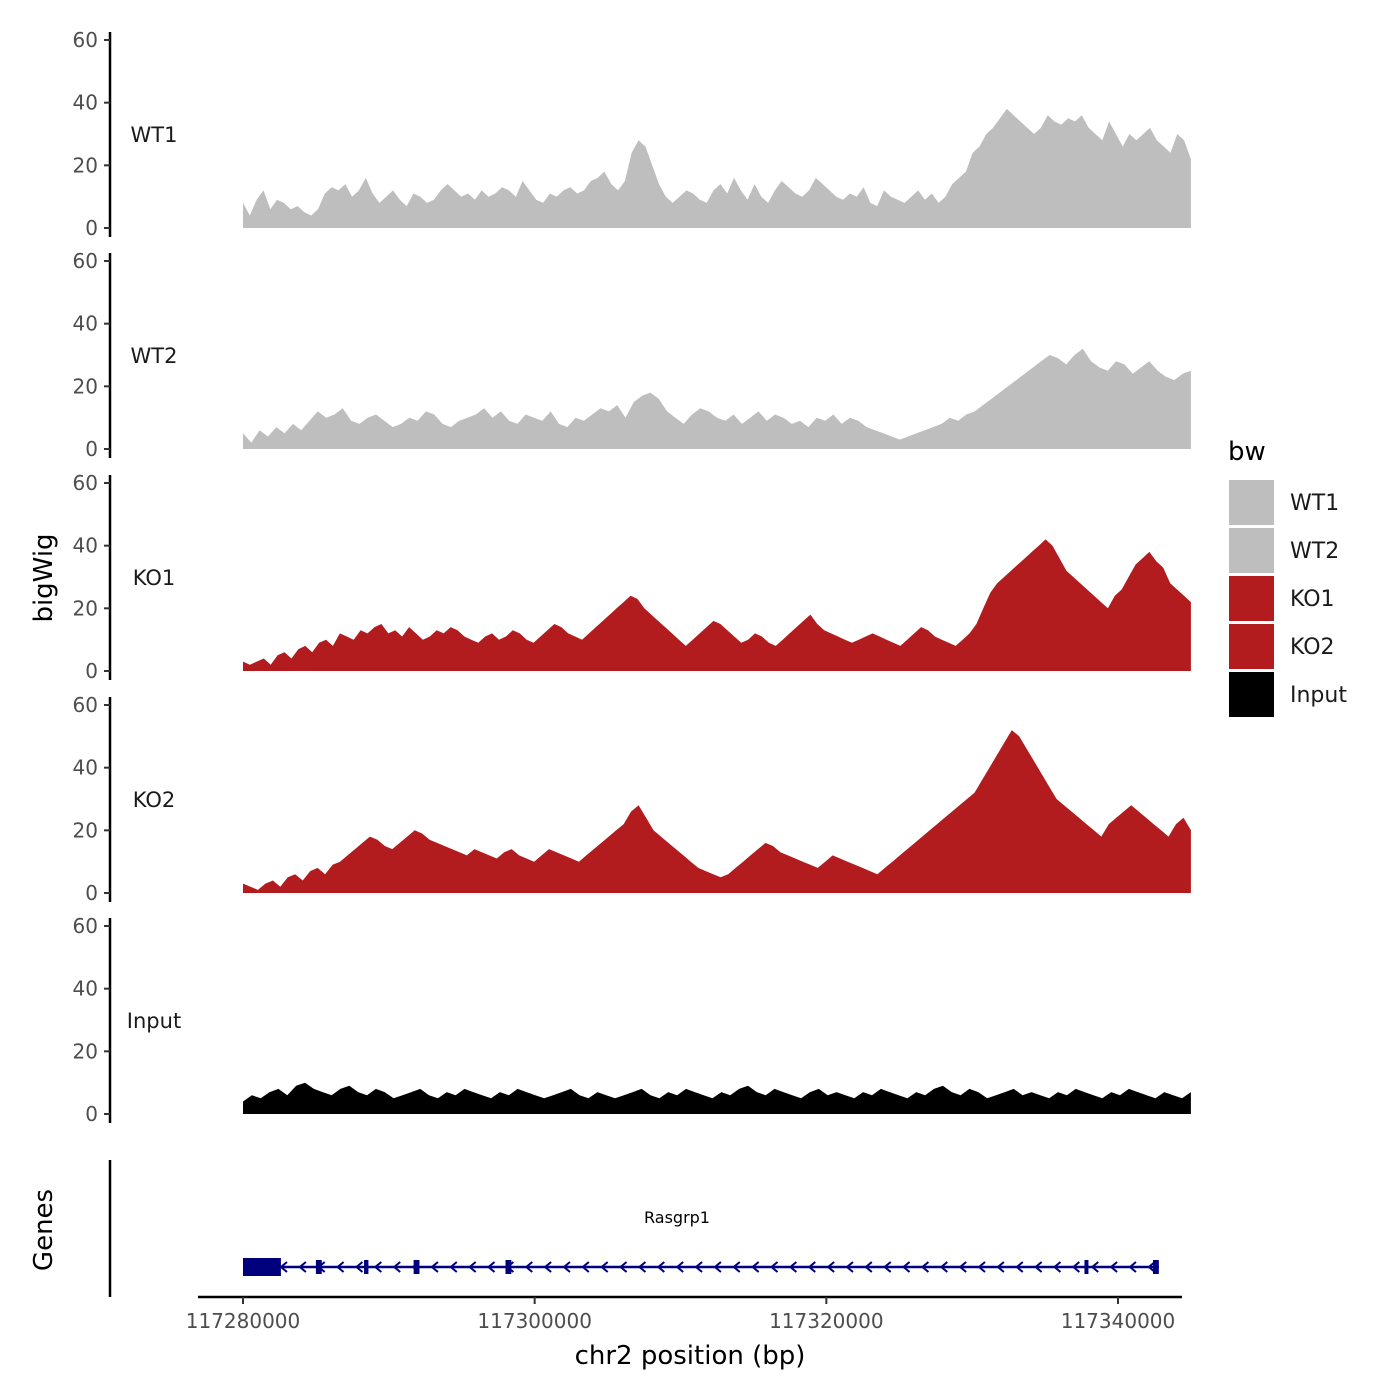 The image size is (1400, 1400). I want to click on legend-label-ko1: KO1, so click(1312, 599).